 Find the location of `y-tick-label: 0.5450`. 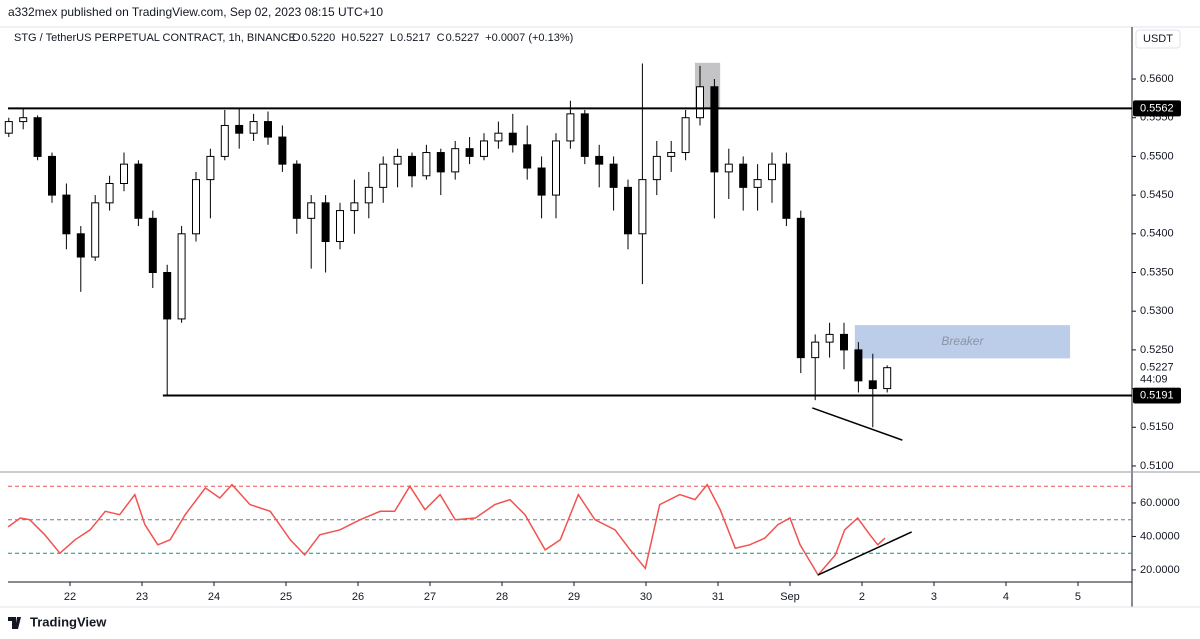

y-tick-label: 0.5450 is located at coordinates (1157, 195).